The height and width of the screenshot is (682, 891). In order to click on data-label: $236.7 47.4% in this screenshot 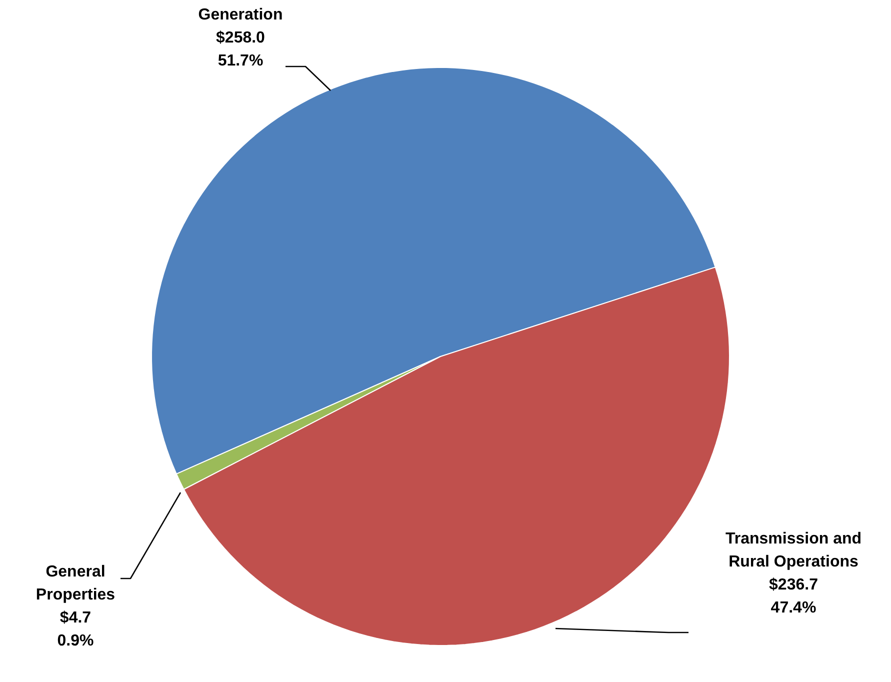, I will do `click(793, 596)`.